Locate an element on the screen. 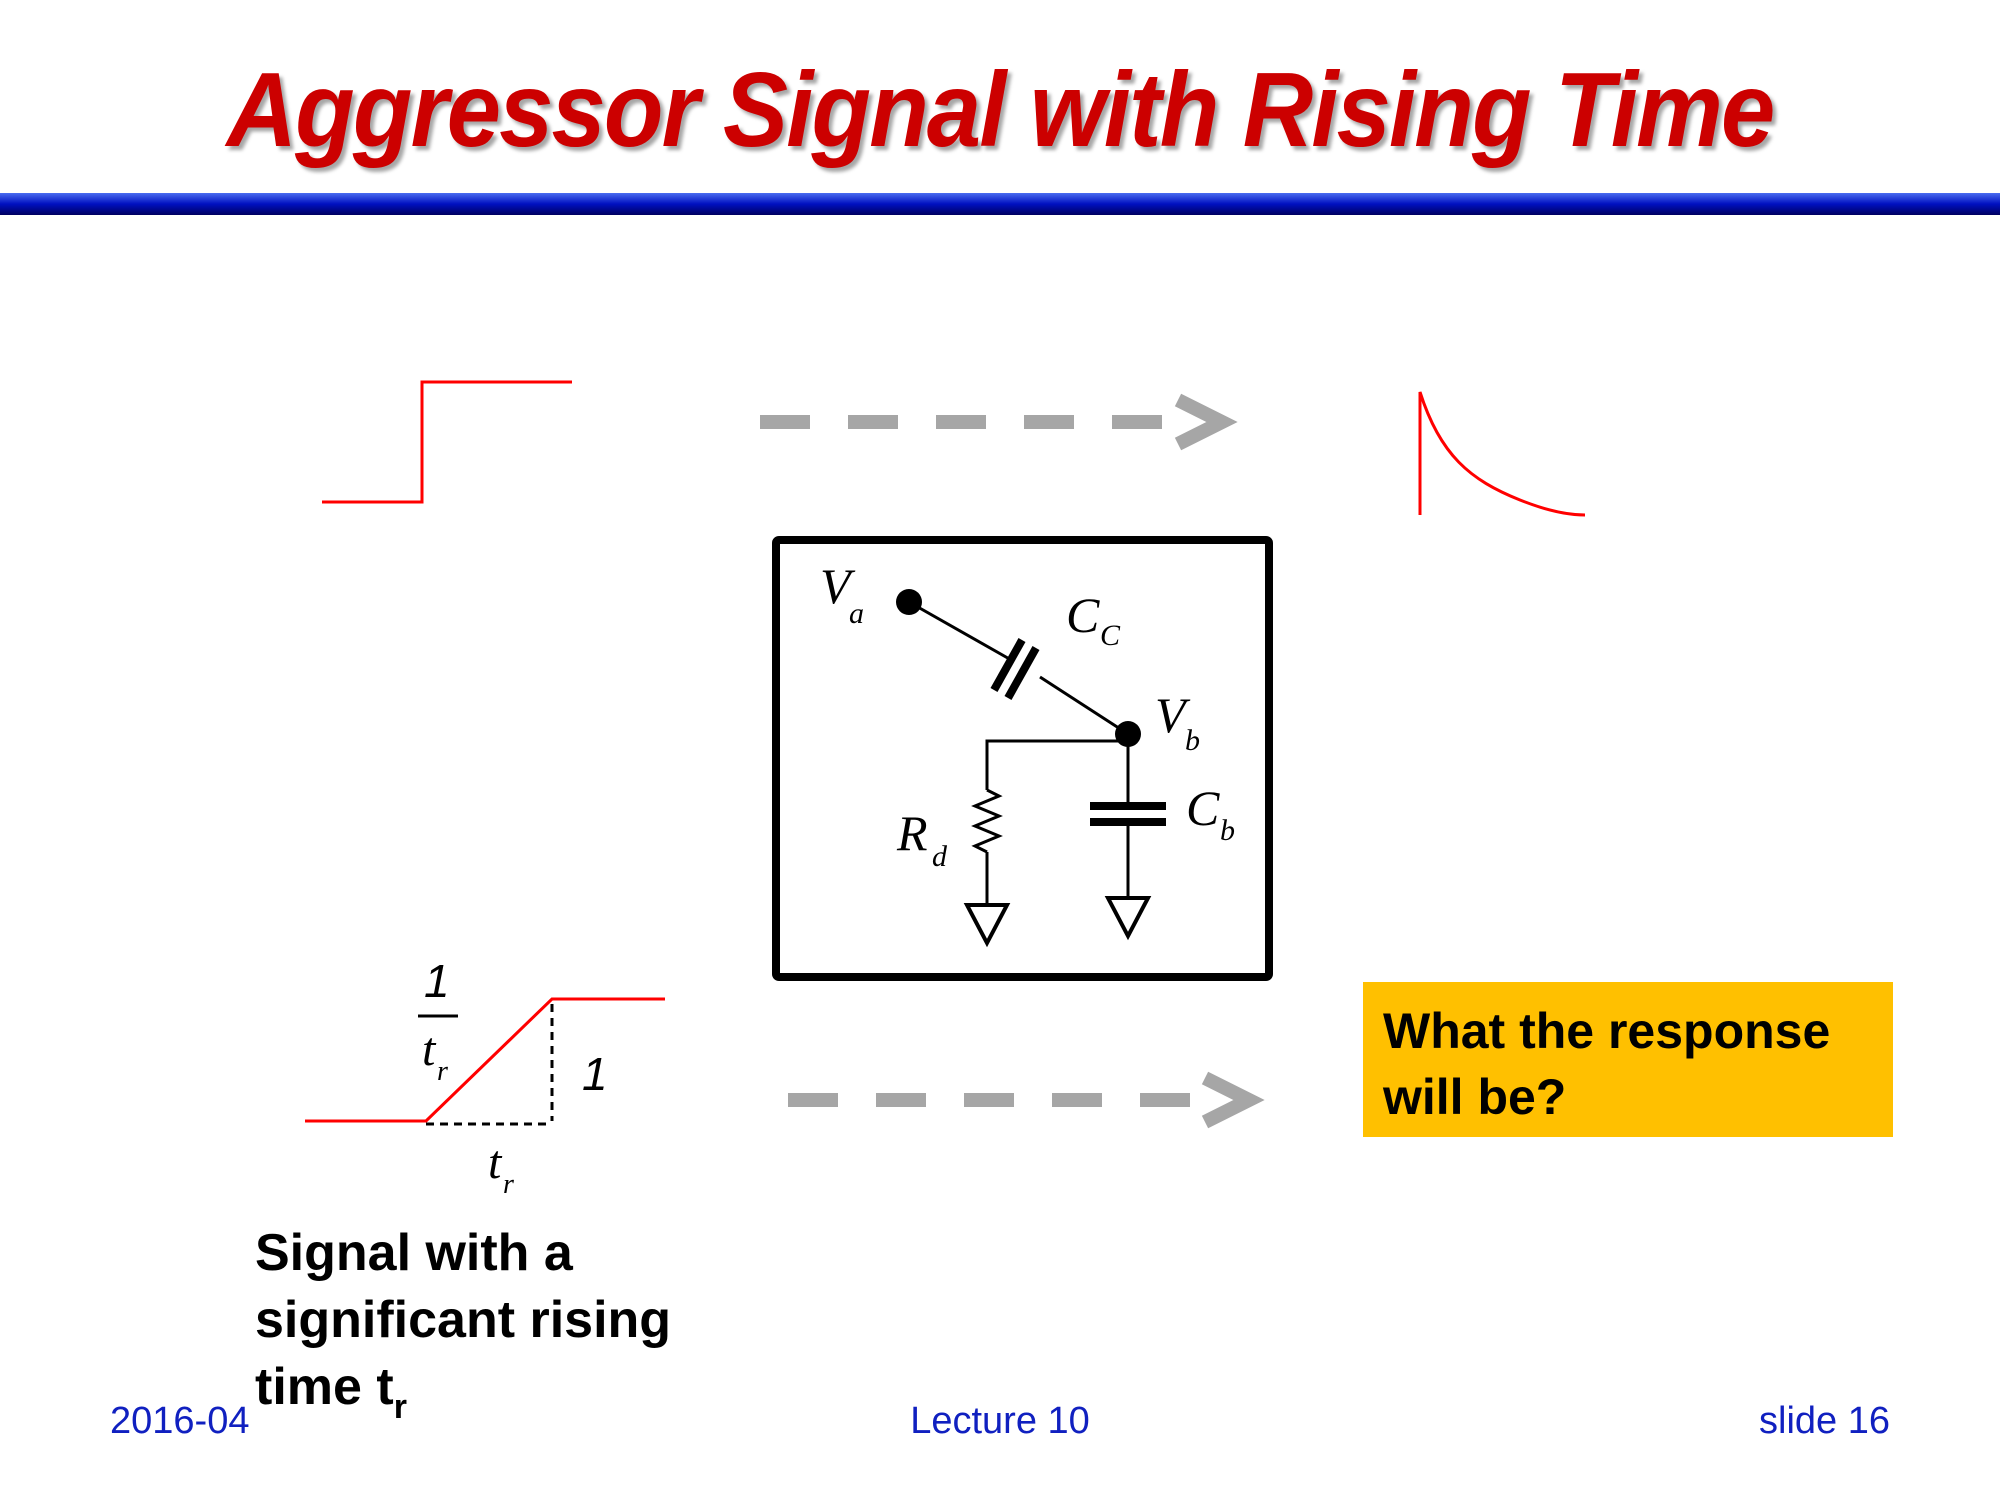 The height and width of the screenshot is (1500, 2000). node-b-dot is located at coordinates (1128, 734).